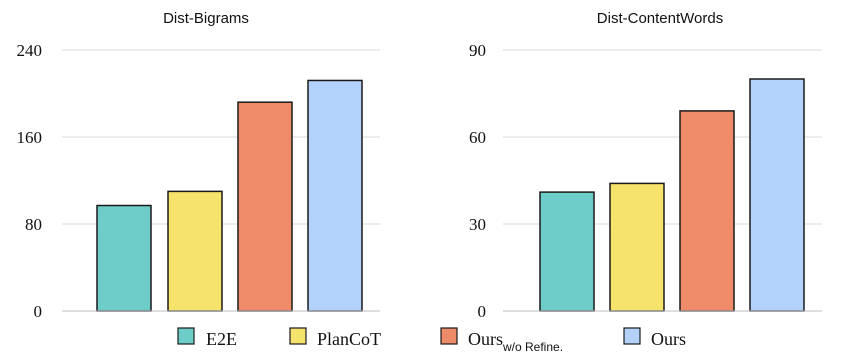 Image resolution: width=844 pixels, height=353 pixels. What do you see at coordinates (431, 340) in the screenshot?
I see `legend: E2E PlanCoT Oursw/o Refine. Ours` at bounding box center [431, 340].